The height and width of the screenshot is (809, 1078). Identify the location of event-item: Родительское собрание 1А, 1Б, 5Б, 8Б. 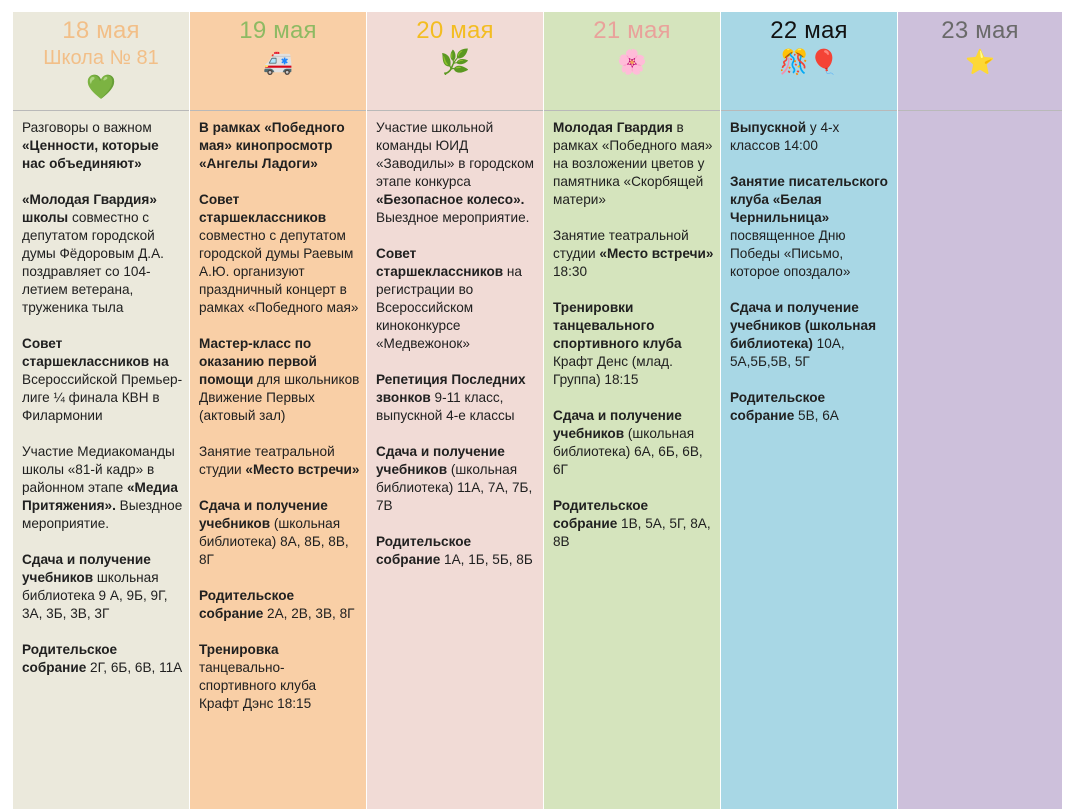
(456, 551).